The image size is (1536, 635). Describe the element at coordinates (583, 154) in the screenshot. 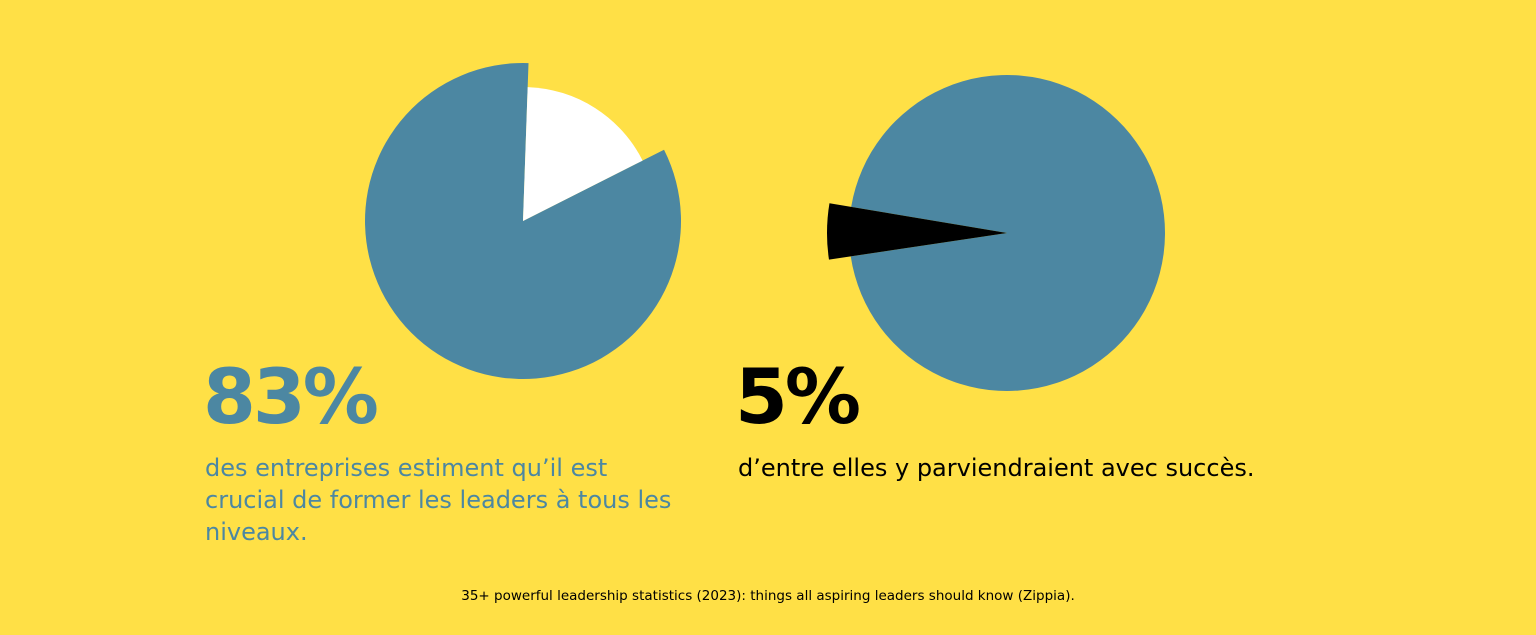

I see `pie-1-slice-highlight` at that location.